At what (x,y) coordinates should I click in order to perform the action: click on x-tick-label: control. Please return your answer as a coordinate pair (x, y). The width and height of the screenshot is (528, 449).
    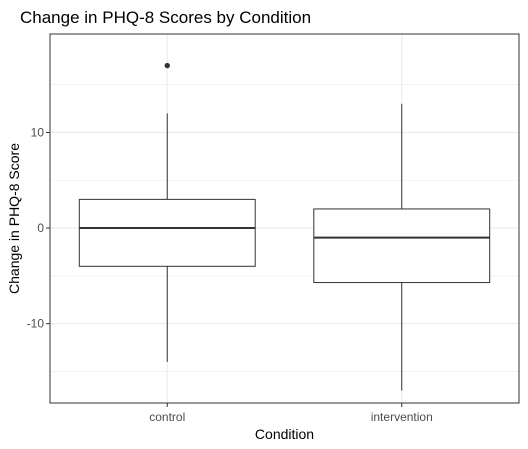
    Looking at the image, I should click on (167, 417).